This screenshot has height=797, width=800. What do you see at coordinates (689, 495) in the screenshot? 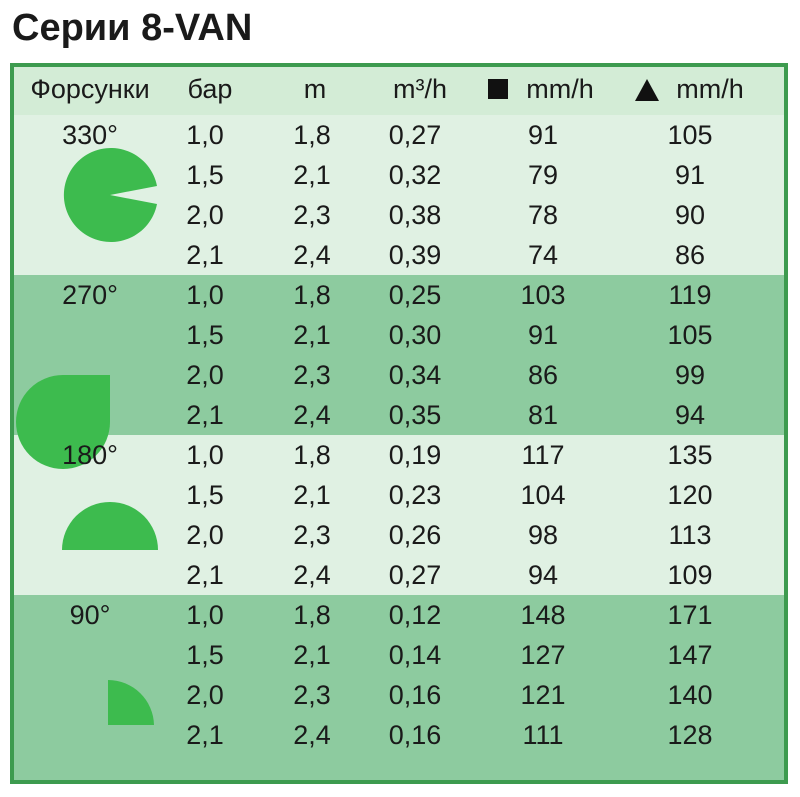
I see `cell: 120` at bounding box center [689, 495].